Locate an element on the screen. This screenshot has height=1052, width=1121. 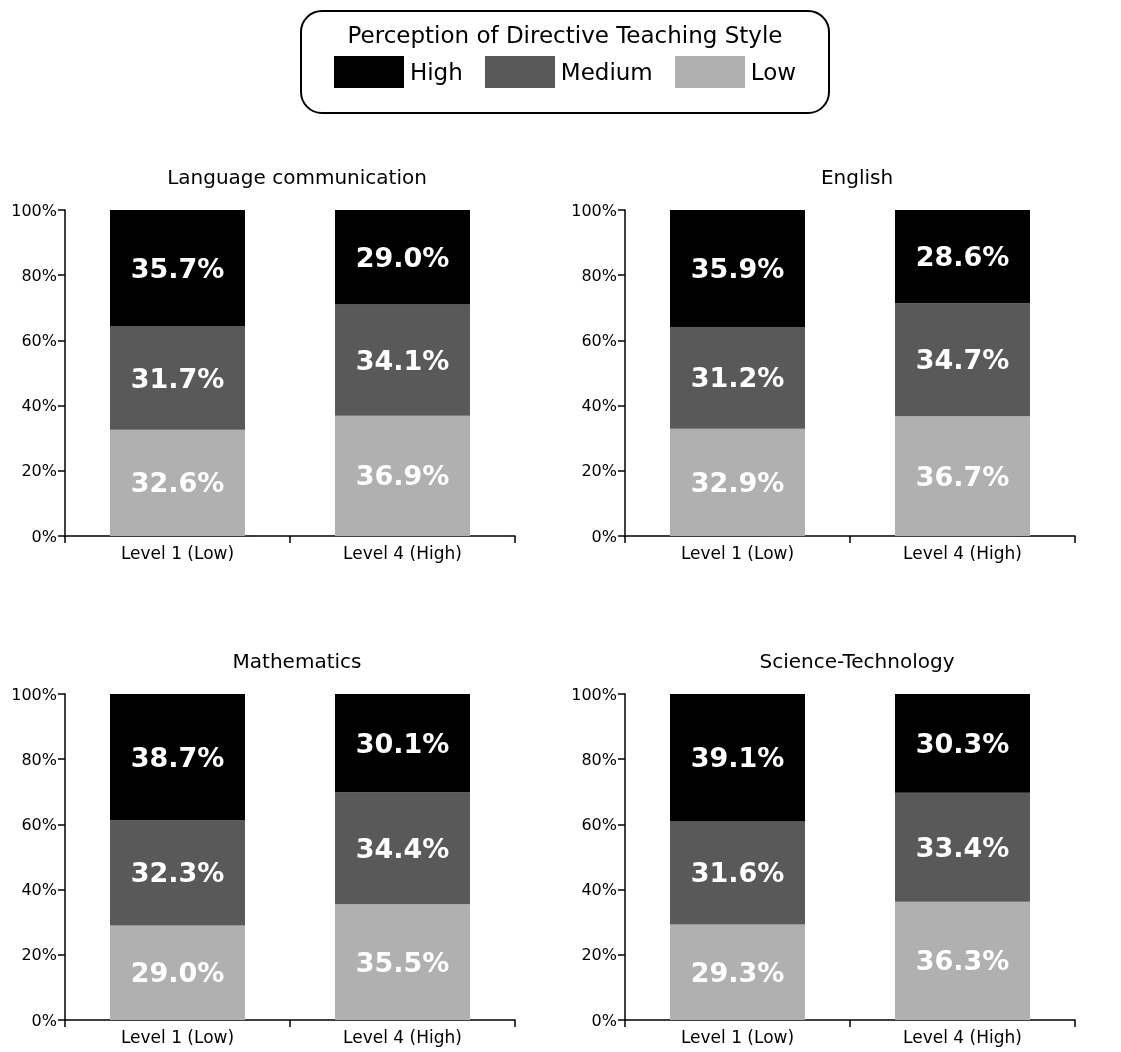
data-label: 32.9% is located at coordinates (737, 482).